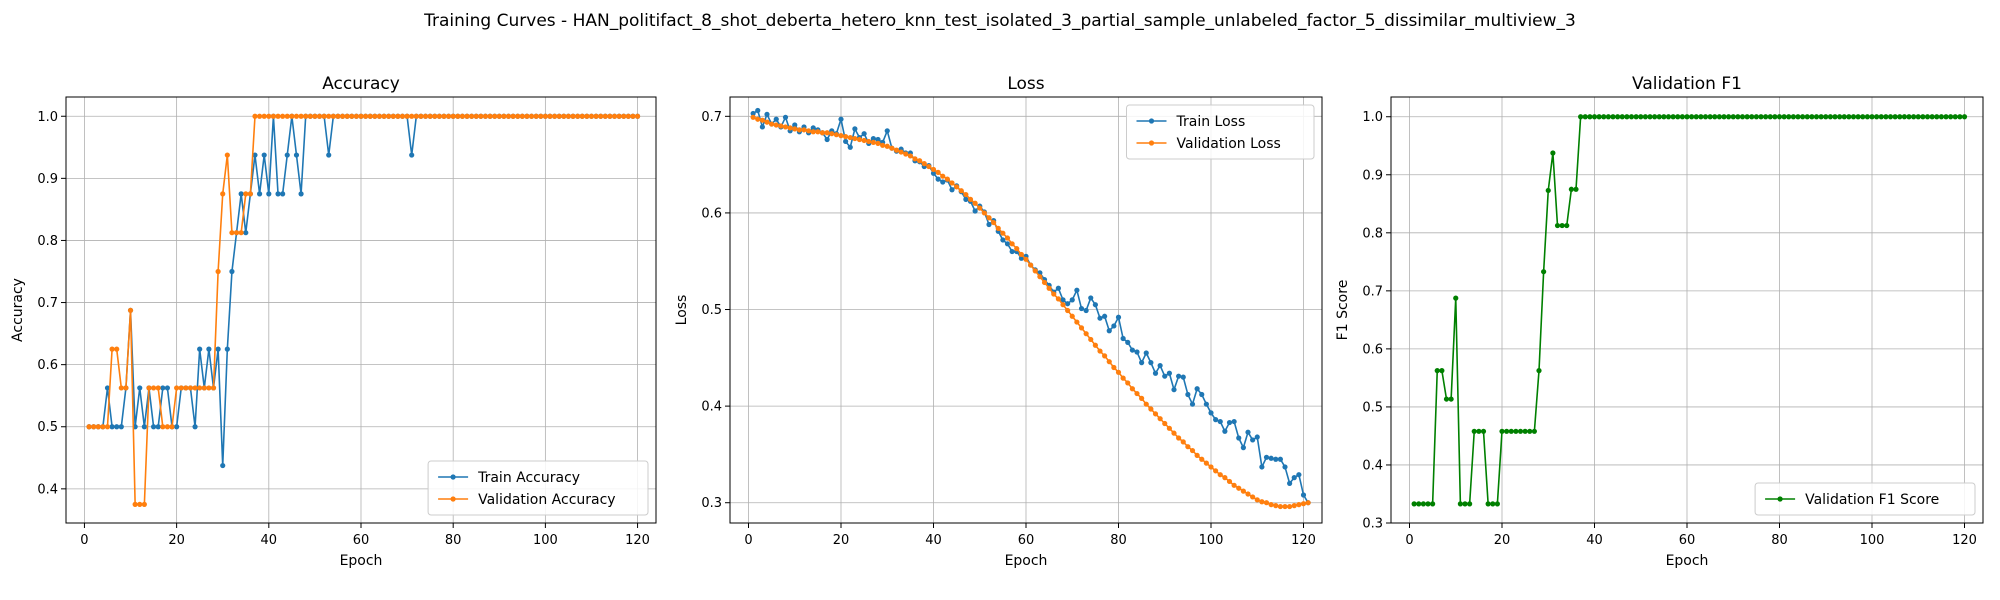  I want to click on chart-title: Validation F1, so click(1687, 84).